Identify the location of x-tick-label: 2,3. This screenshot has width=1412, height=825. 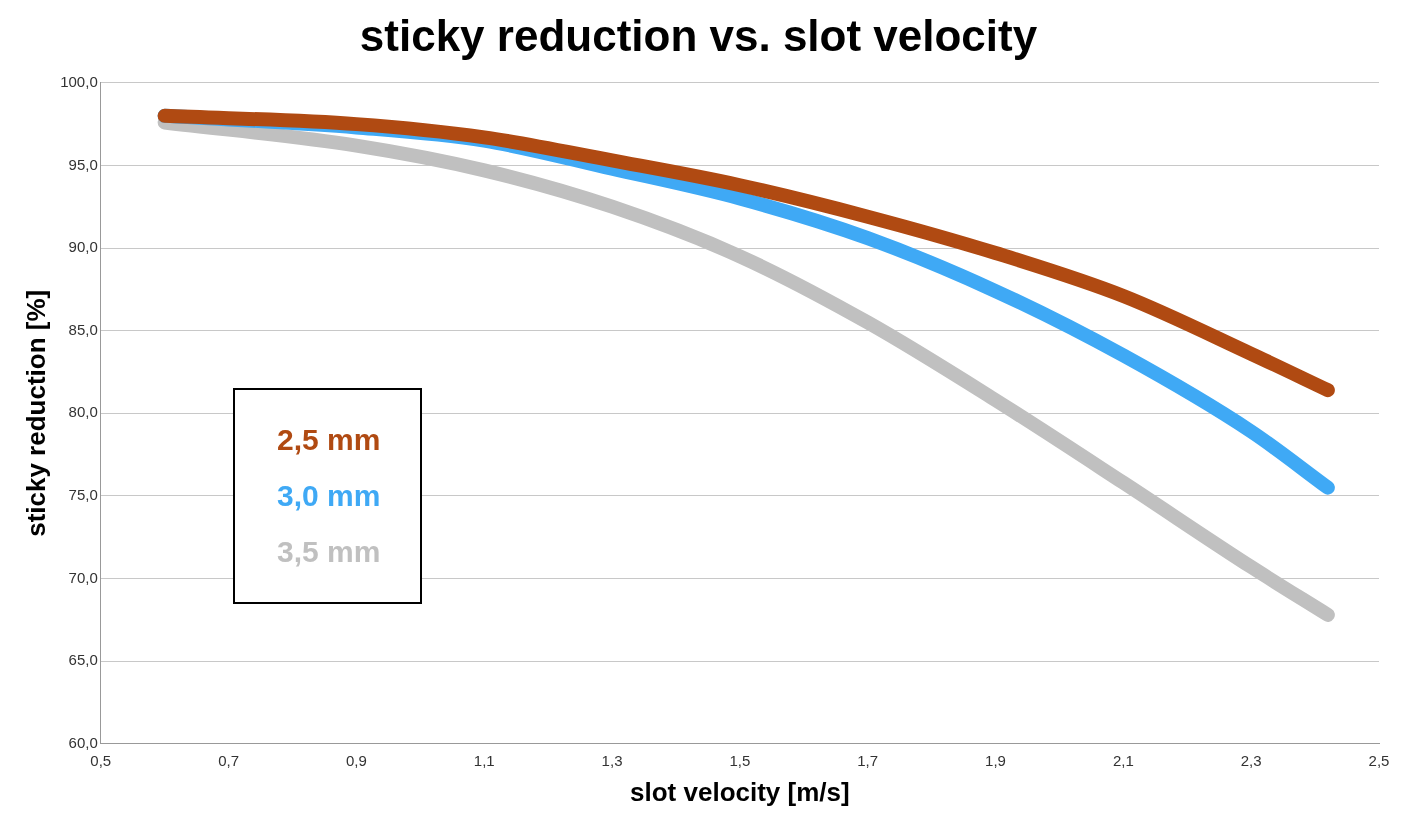
(1251, 760).